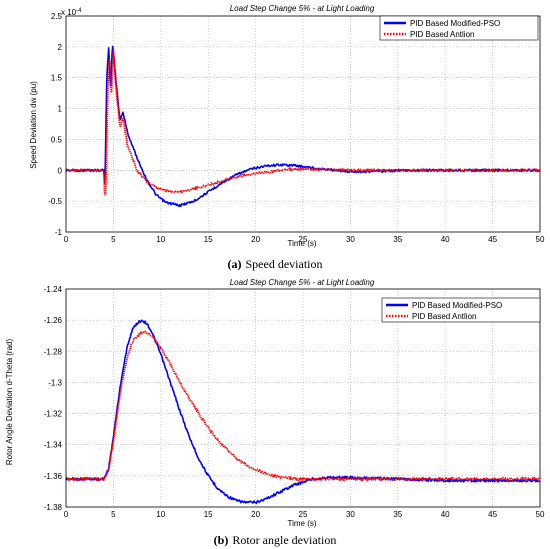 The height and width of the screenshot is (549, 550). I want to click on chart-b-legend: PID Based Modified-PSO PID Based Antlion, so click(461, 310).